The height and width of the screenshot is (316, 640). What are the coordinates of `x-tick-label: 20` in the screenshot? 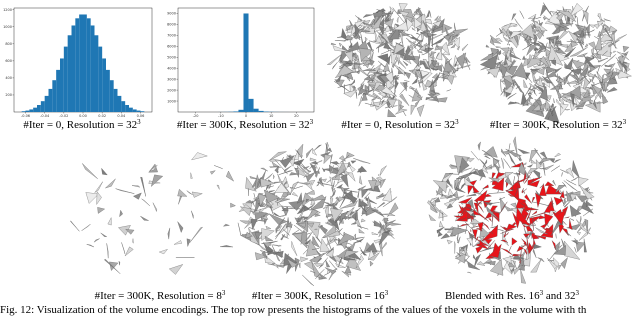 It's located at (296, 116).